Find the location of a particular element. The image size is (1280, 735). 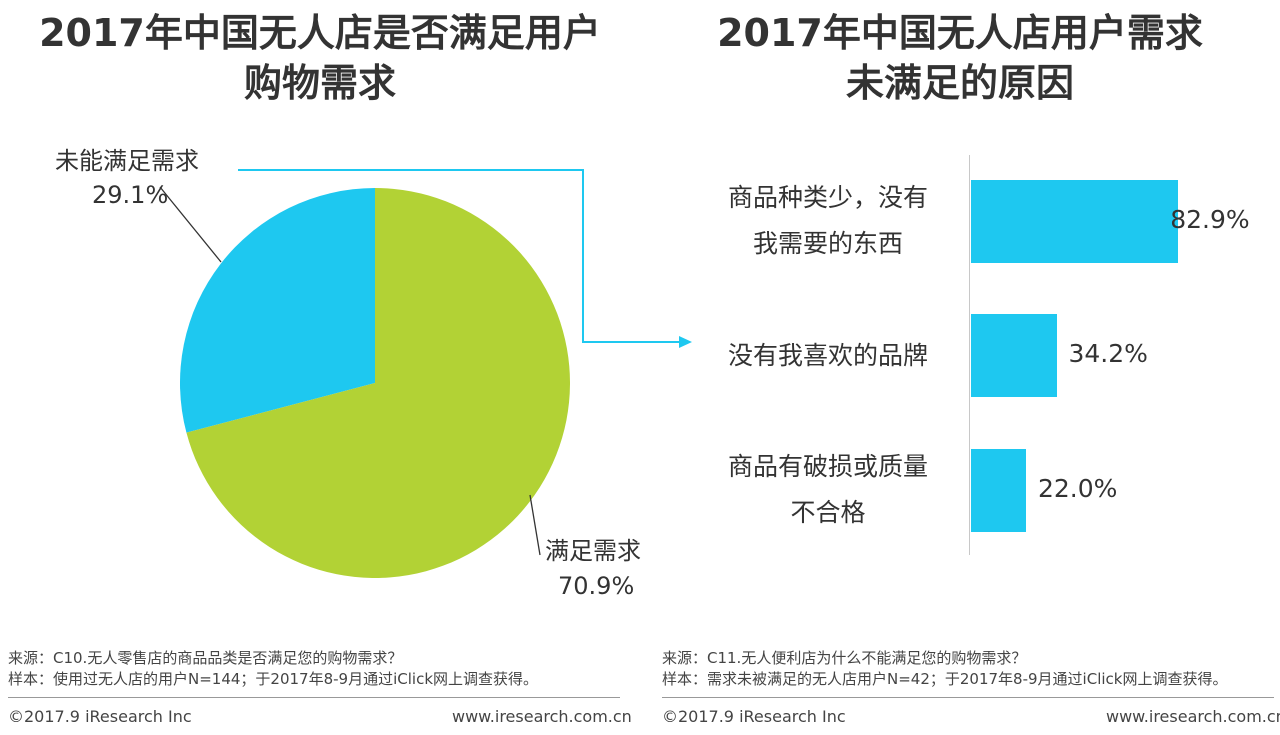

bar-value-label: 22.0% is located at coordinates (1078, 488).